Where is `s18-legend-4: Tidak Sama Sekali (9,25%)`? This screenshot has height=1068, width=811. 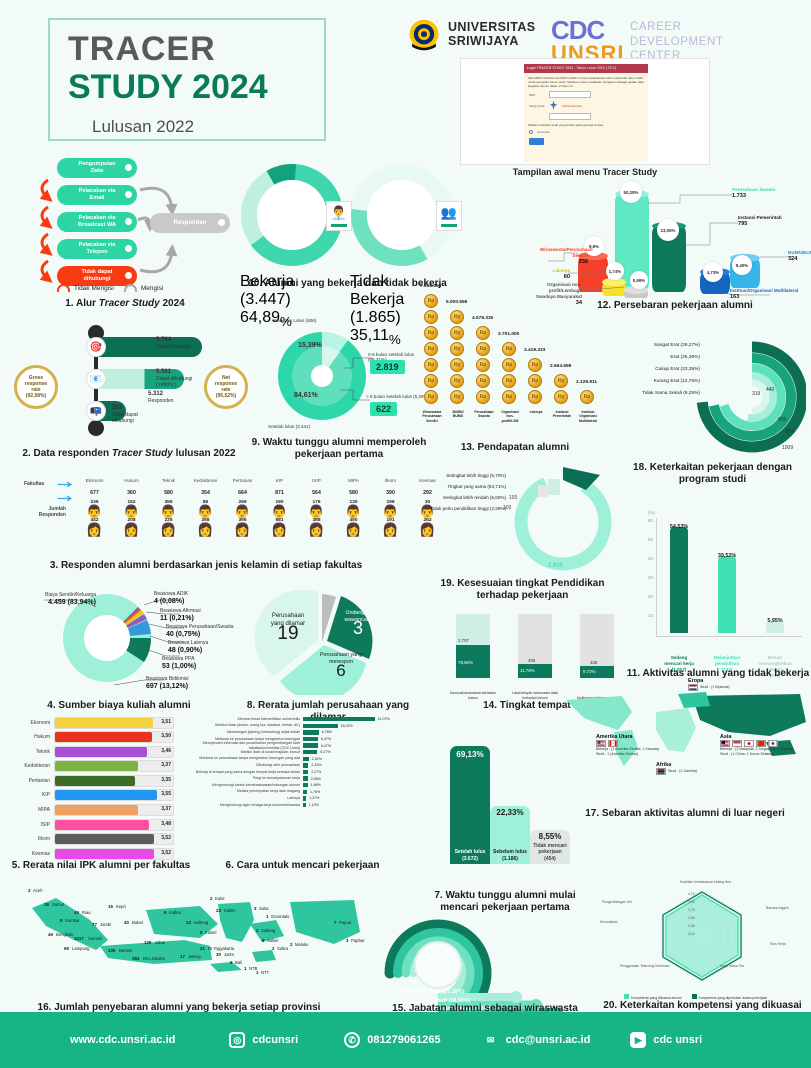
s18-legend-4: Tidak Sama Sekali (9,25%) is located at coordinates (671, 393).